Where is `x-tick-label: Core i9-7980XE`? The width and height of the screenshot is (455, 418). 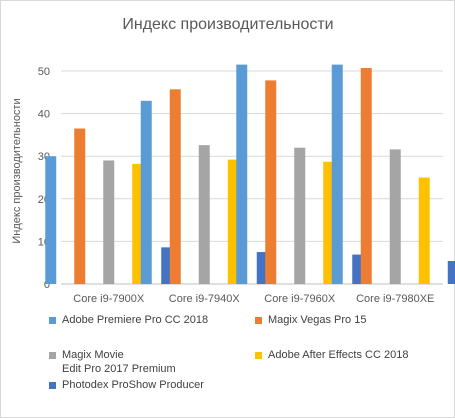 x-tick-label: Core i9-7980XE is located at coordinates (395, 299).